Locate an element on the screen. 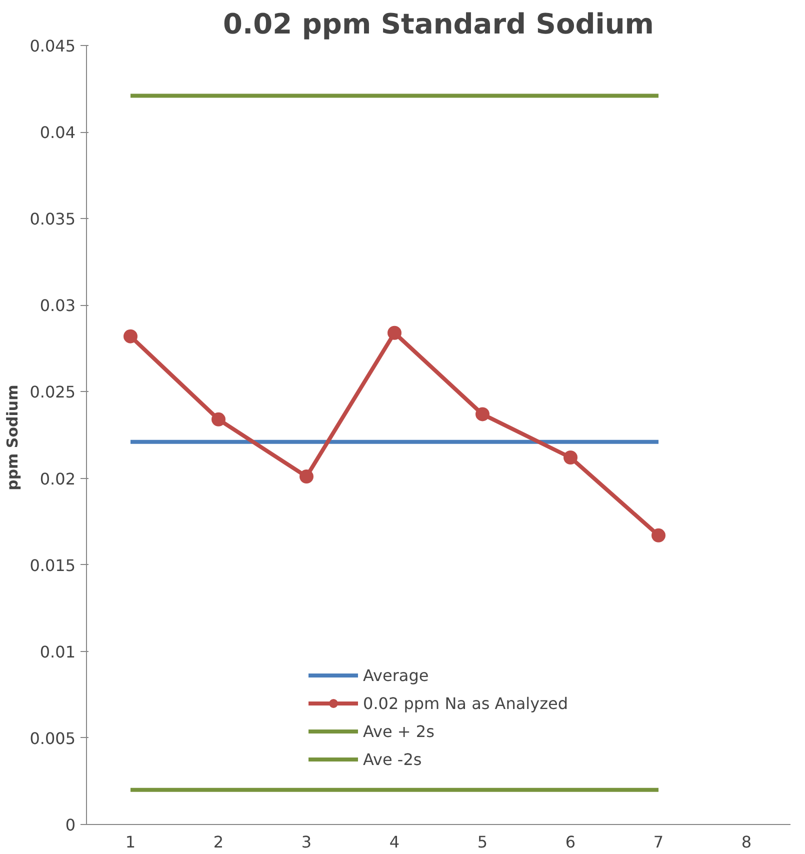 This screenshot has height=854, width=805. x-tick-label: 1 is located at coordinates (130, 842).